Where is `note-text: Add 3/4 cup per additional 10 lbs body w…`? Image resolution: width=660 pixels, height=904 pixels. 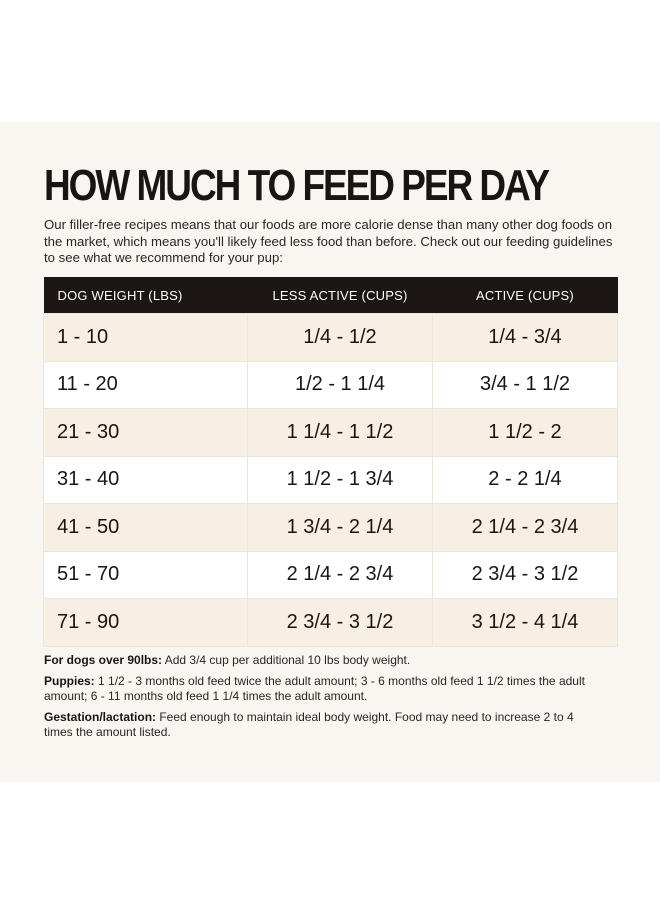 note-text: Add 3/4 cup per additional 10 lbs body w… is located at coordinates (286, 660).